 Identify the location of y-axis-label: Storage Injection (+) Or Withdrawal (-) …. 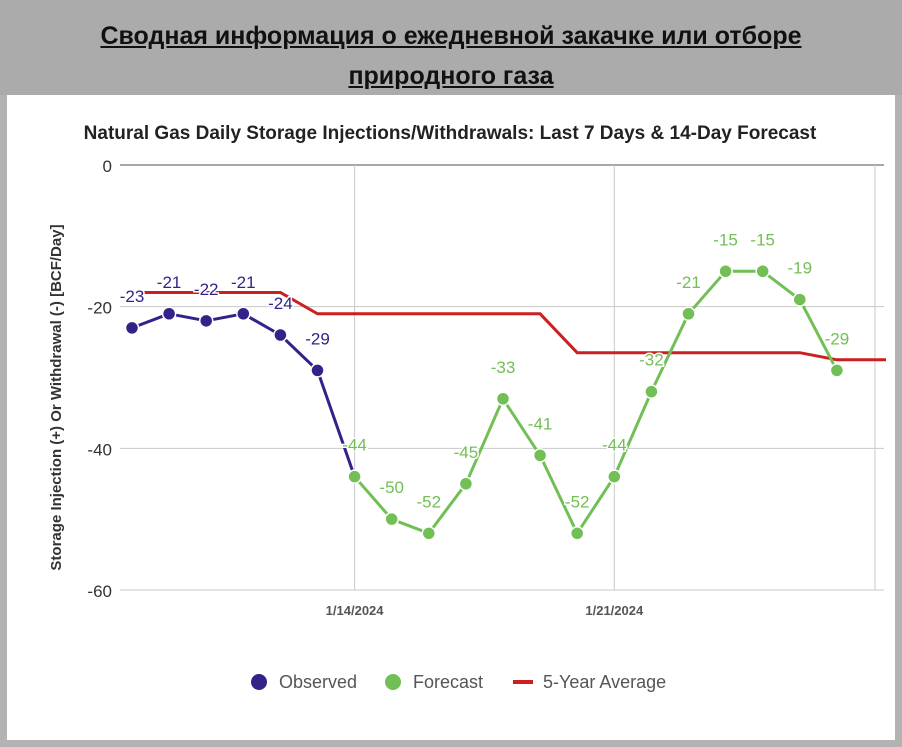
(56, 397).